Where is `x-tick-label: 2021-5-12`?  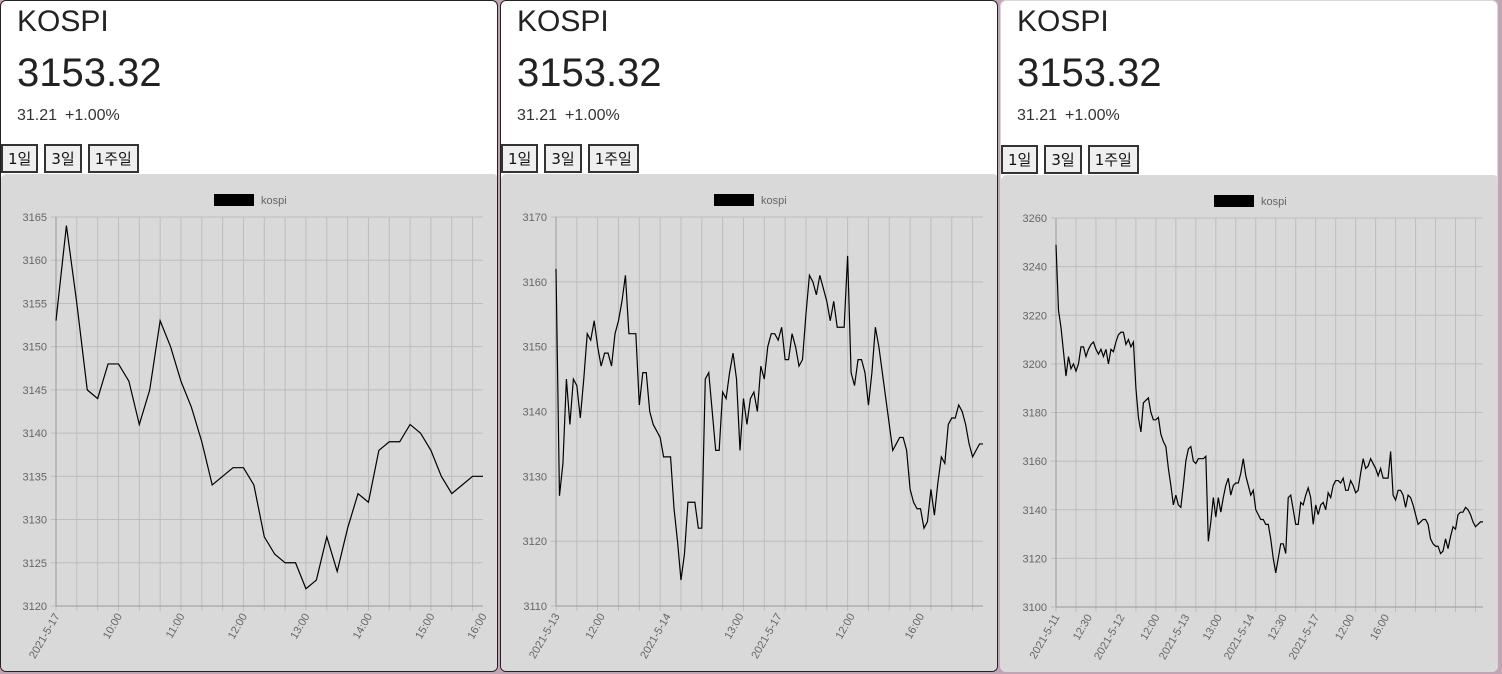 x-tick-label: 2021-5-12 is located at coordinates (1109, 637).